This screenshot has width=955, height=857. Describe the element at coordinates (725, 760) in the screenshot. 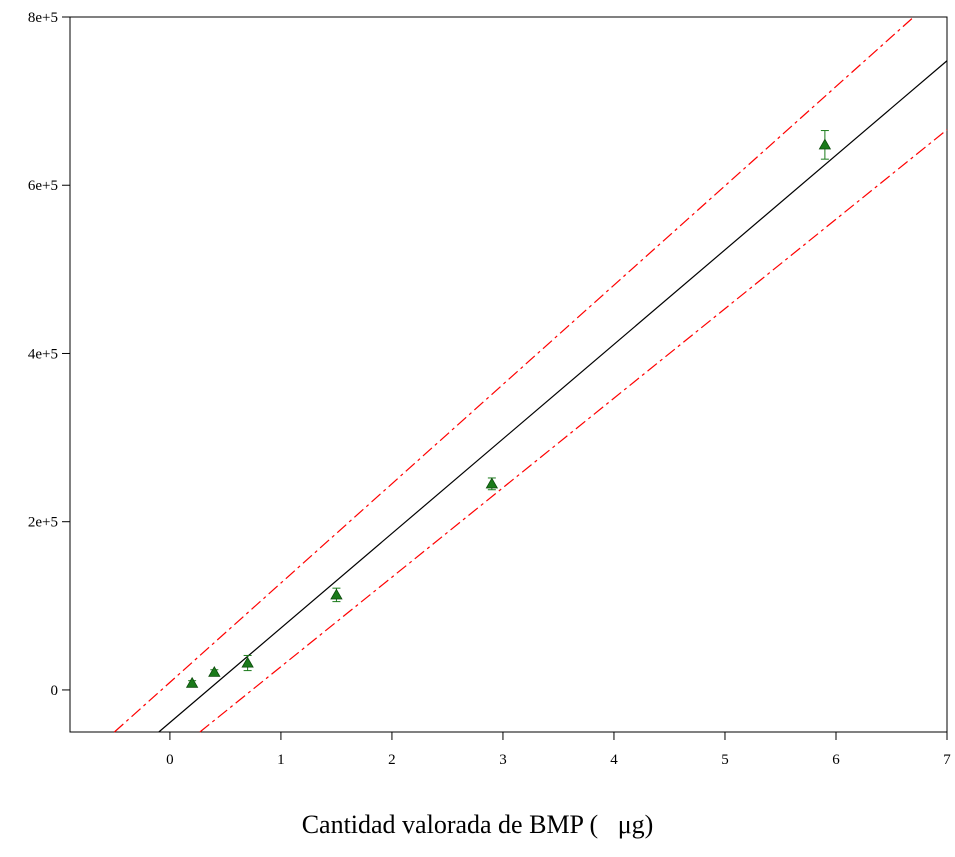

I see `x-tick-label: 5` at that location.